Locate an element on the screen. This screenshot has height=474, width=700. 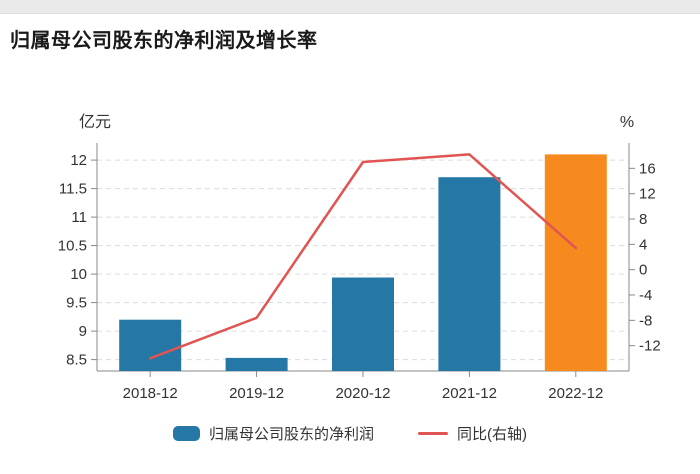
left-tick-label: 9.5 is located at coordinates (76, 303).